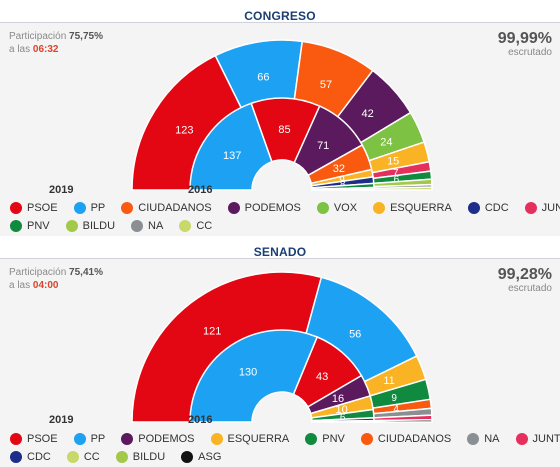  I want to click on seat-count-label: 130, so click(248, 372).